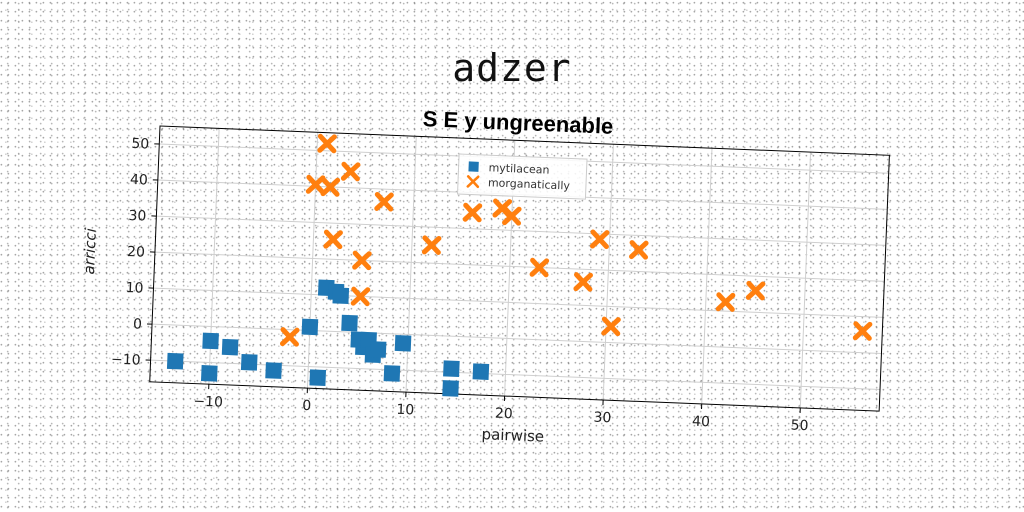  I want to click on legend-swatch-x, so click(473, 182).